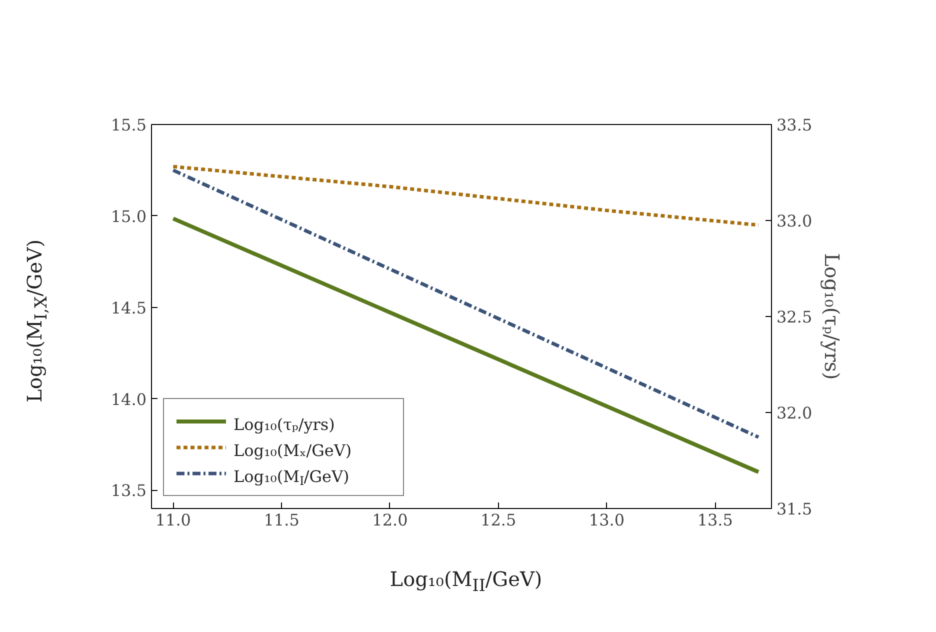  I want to click on y2-tick-label: 31.5, so click(794, 509).